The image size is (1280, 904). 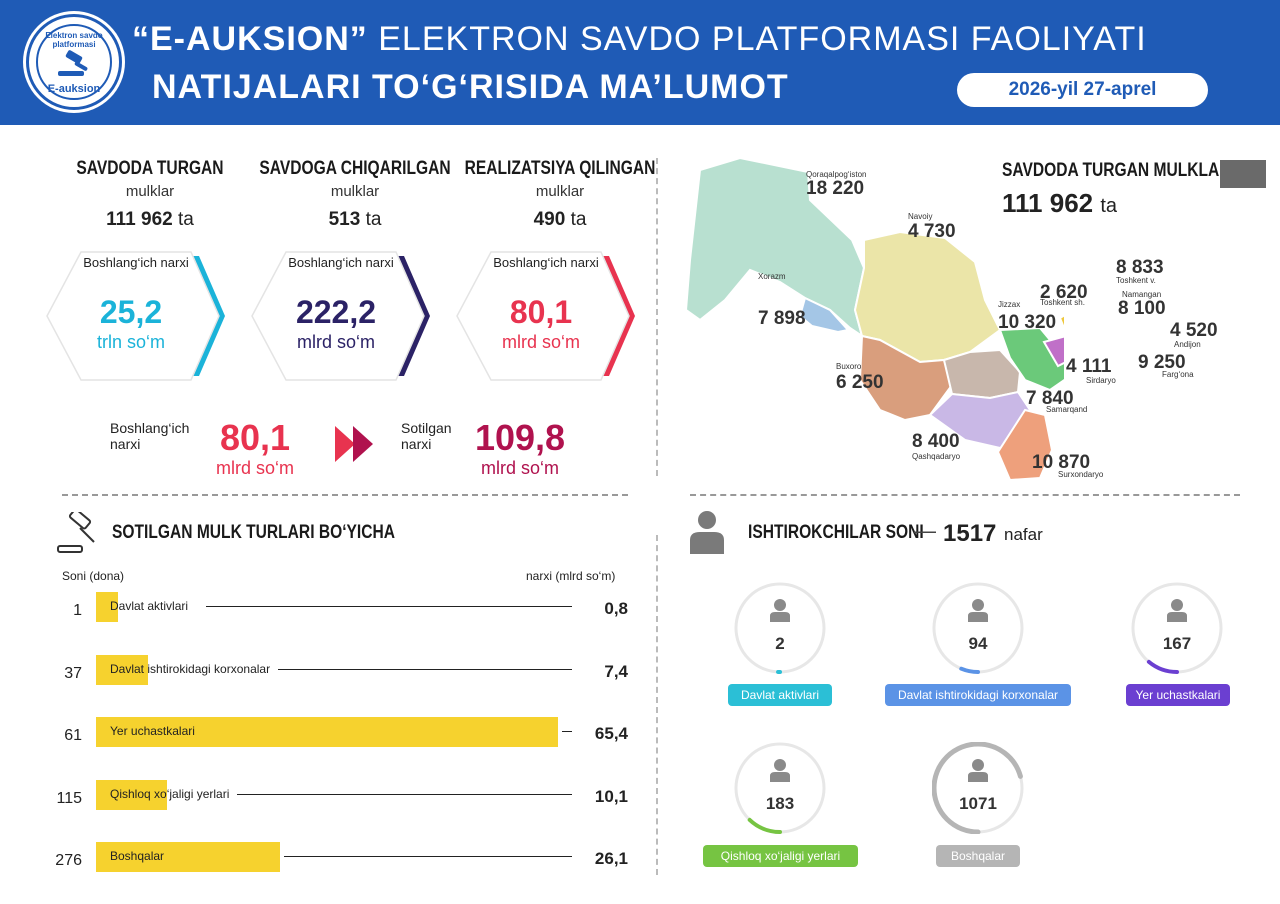 I want to click on participants-title: ISHTIROKCHILAR SONI, so click(x=836, y=532).